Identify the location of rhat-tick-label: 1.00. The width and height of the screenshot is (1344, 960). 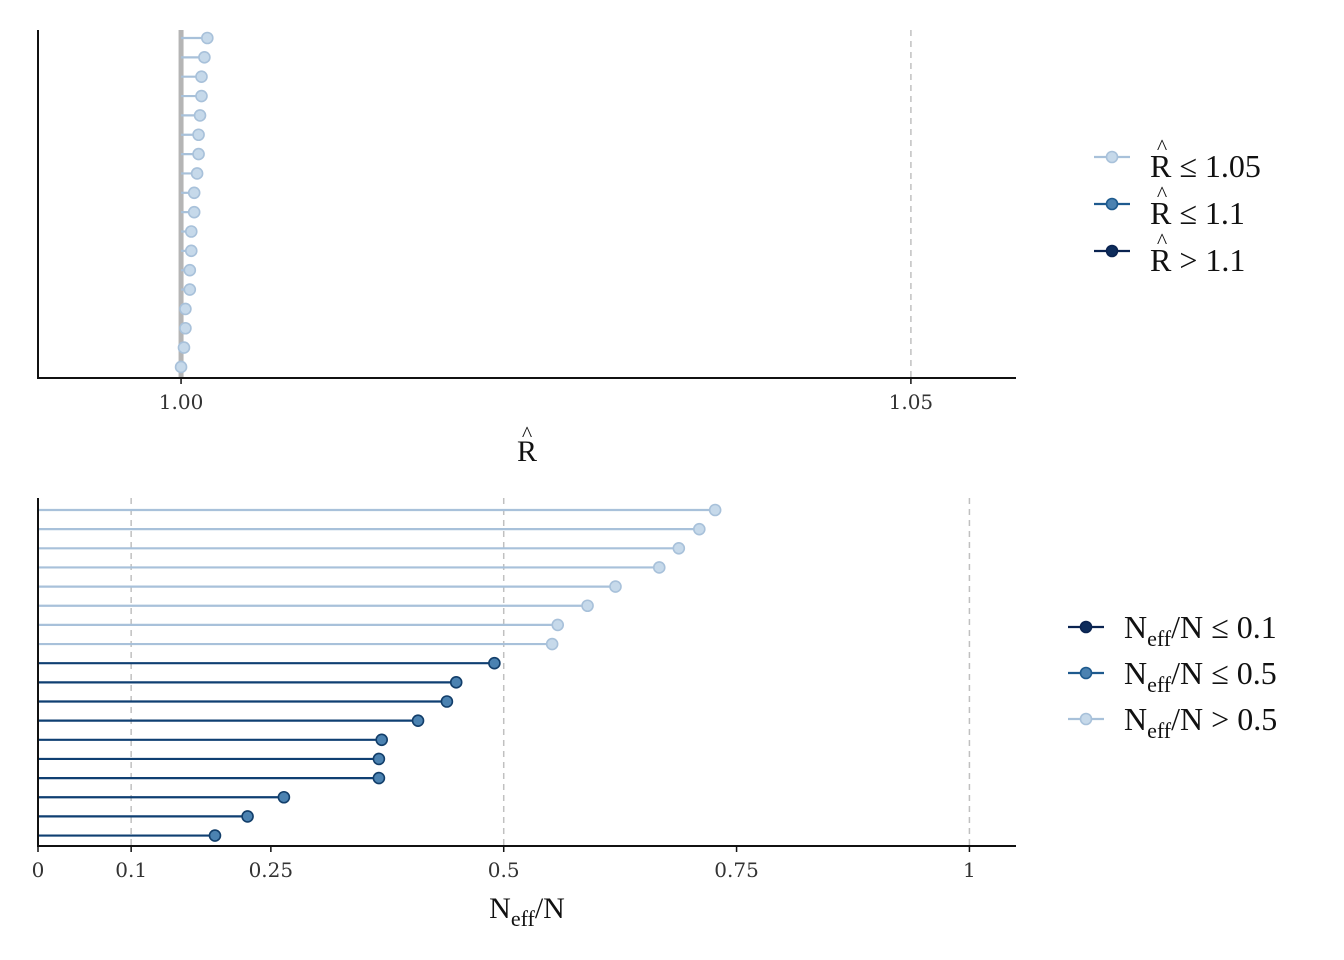
(181, 402).